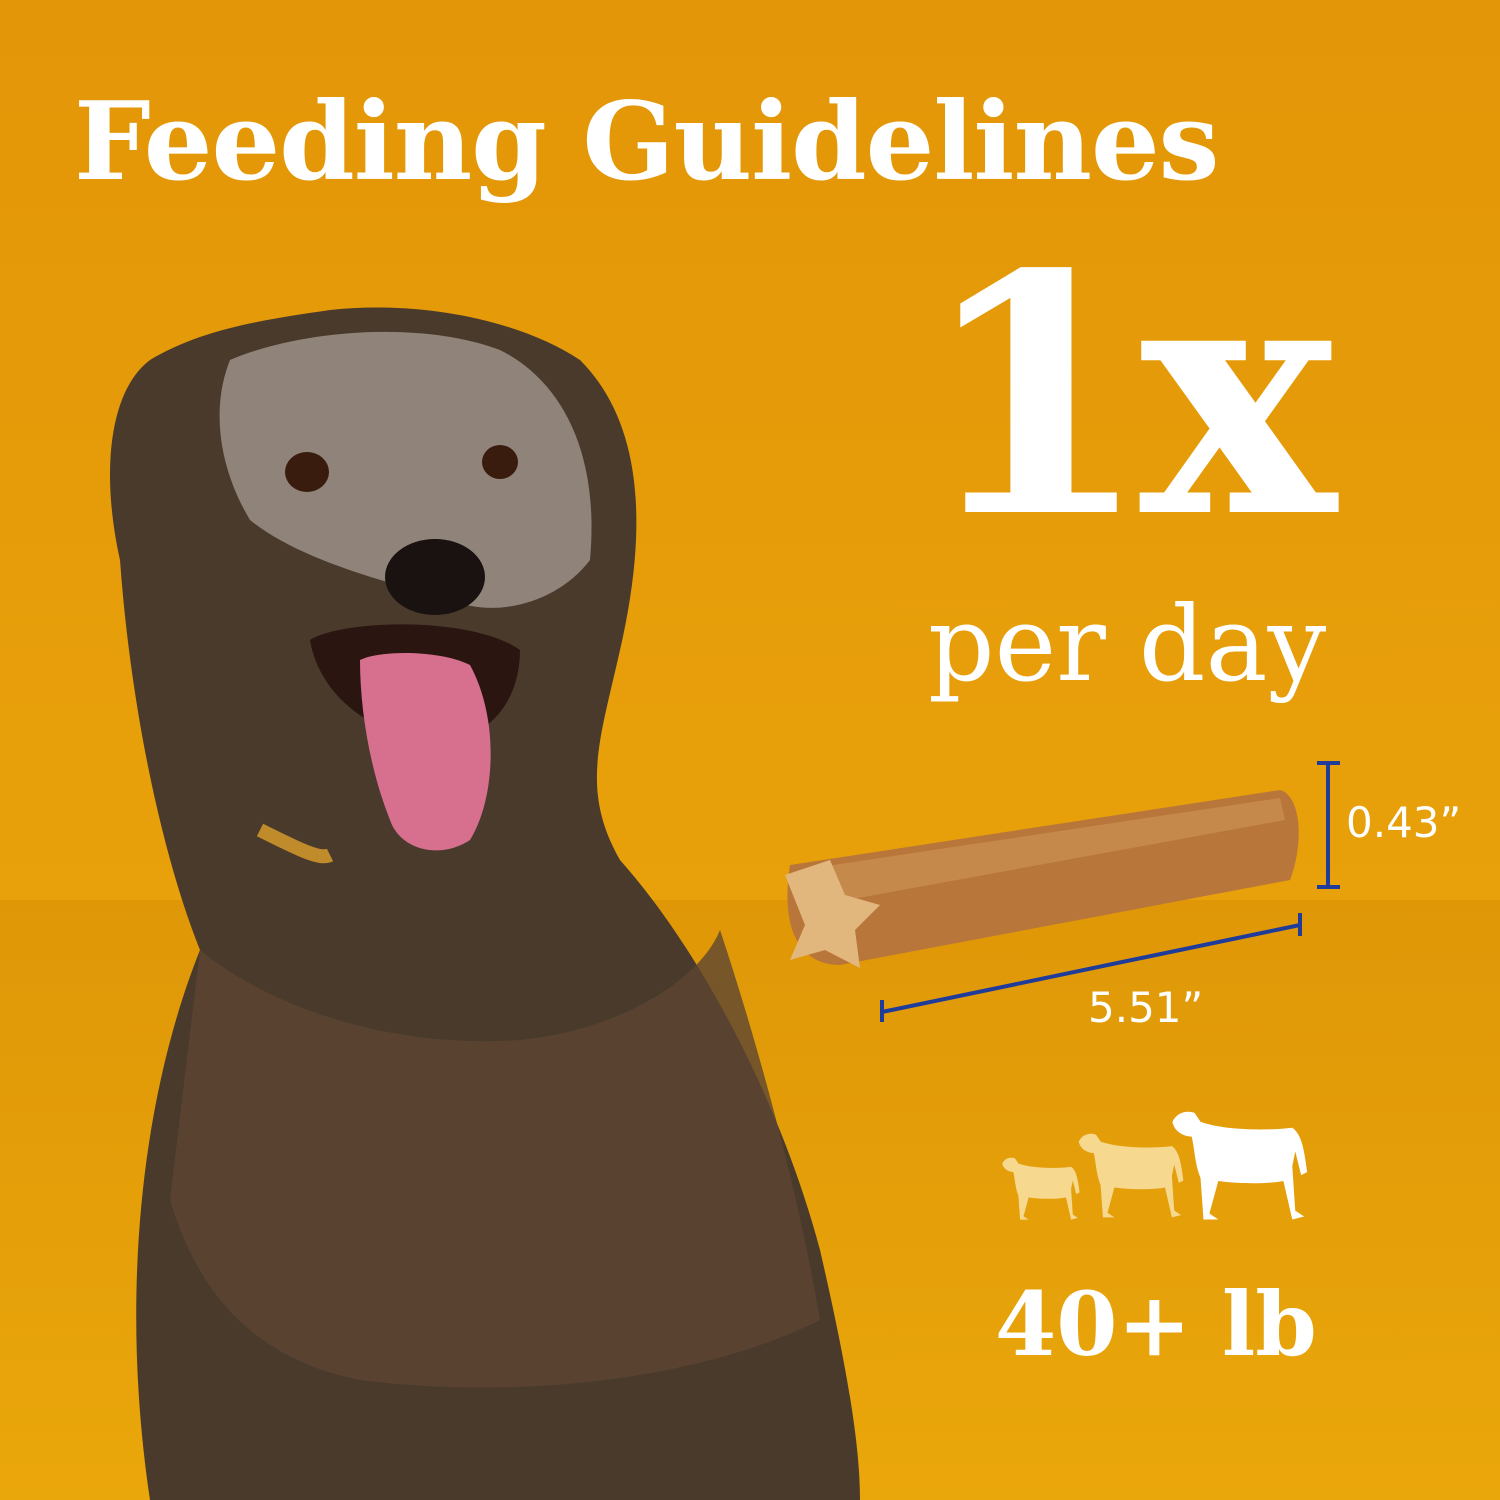 The image size is (1500, 1500). I want to click on page-title: Feeding Guidelines, so click(646, 142).